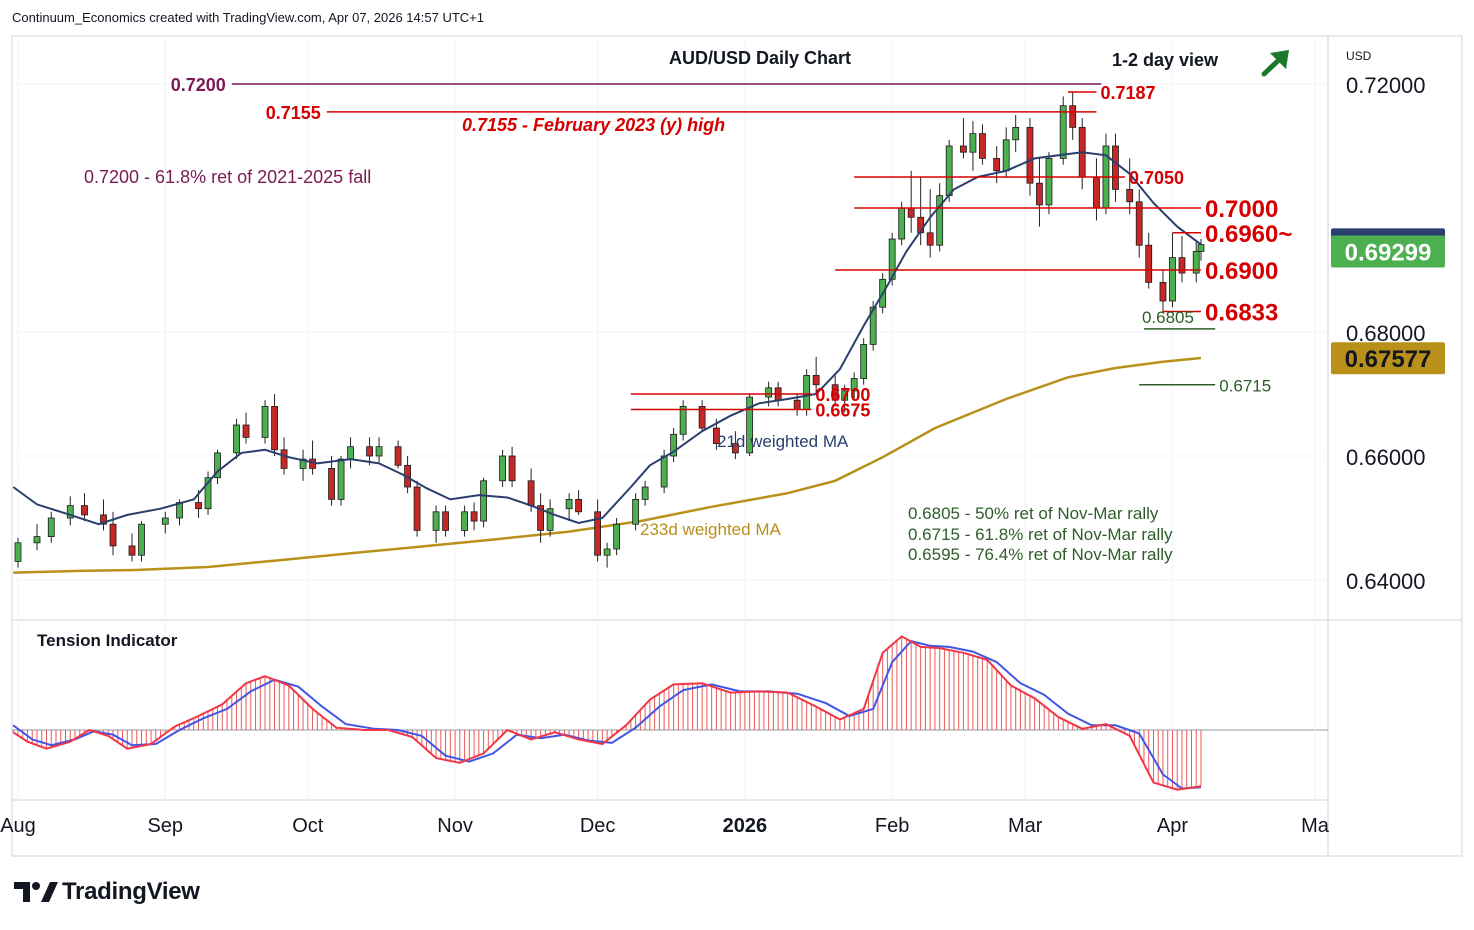 The width and height of the screenshot is (1474, 930). I want to click on time-axis: Aug Sep Oct Nov Dec 2026 Feb Mar Apr Ma, so click(665, 826).